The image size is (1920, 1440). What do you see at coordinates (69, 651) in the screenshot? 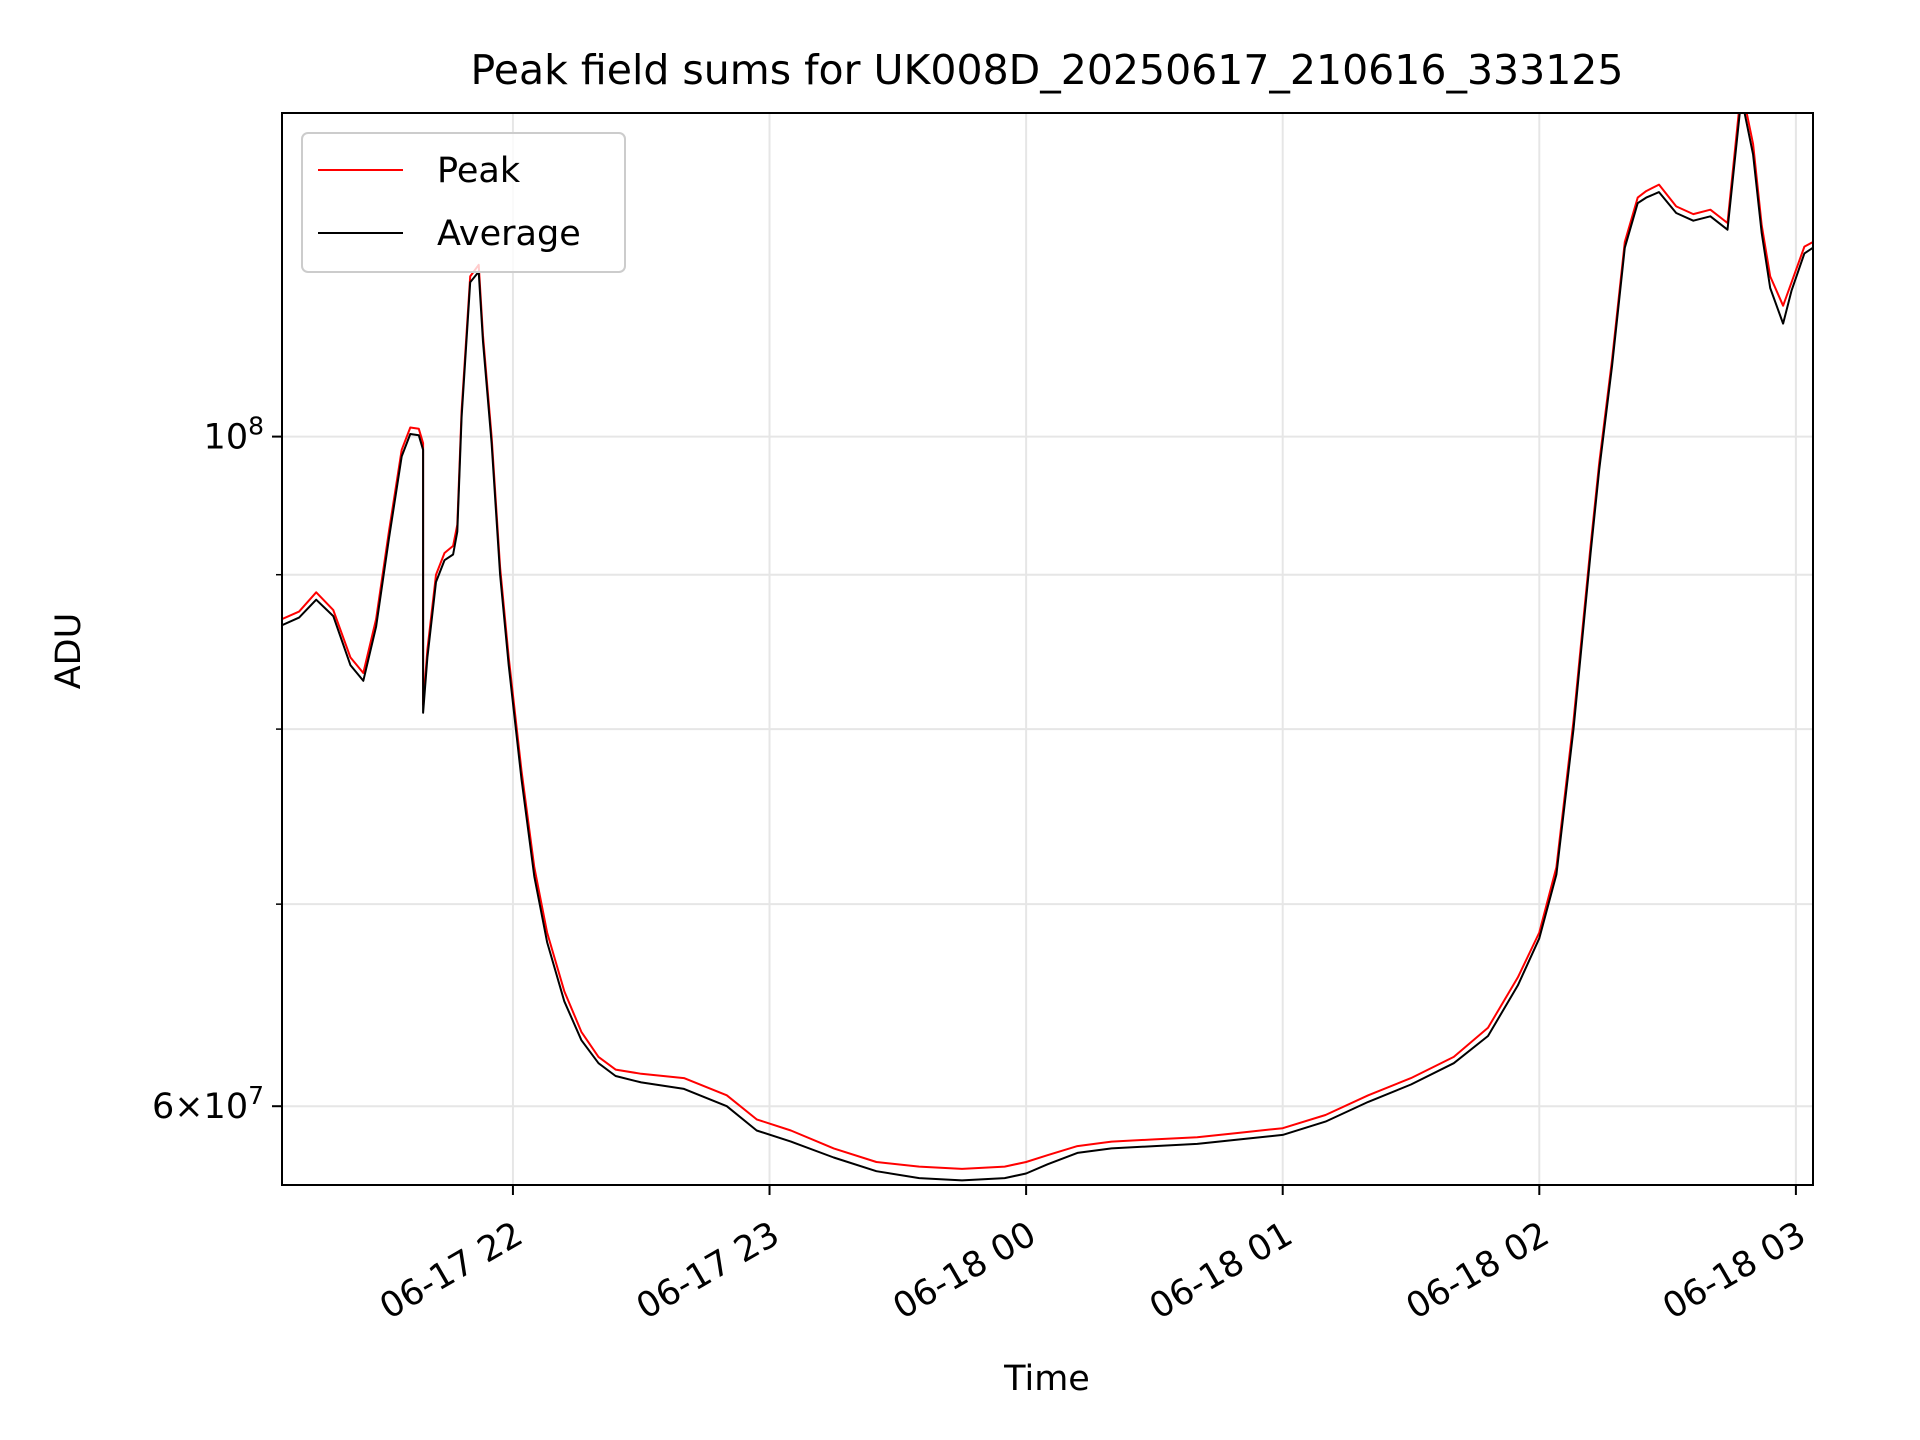
I see `y-axis-label: ADU` at bounding box center [69, 651].